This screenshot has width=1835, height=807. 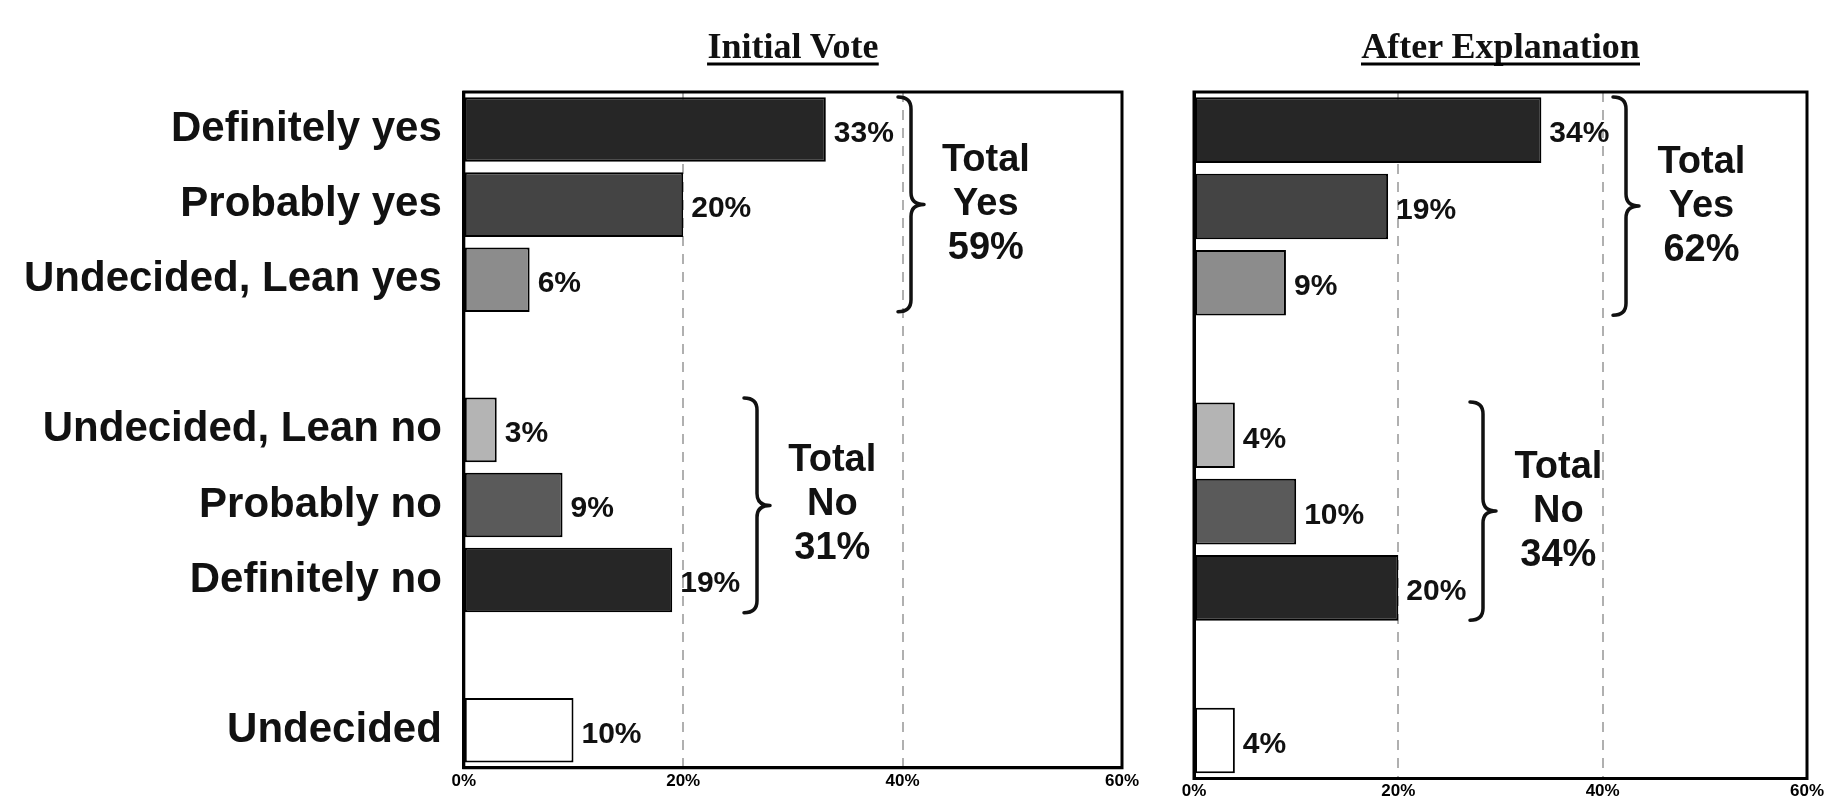 I want to click on y-tick-label: Undecided, Lean no, so click(x=242, y=427).